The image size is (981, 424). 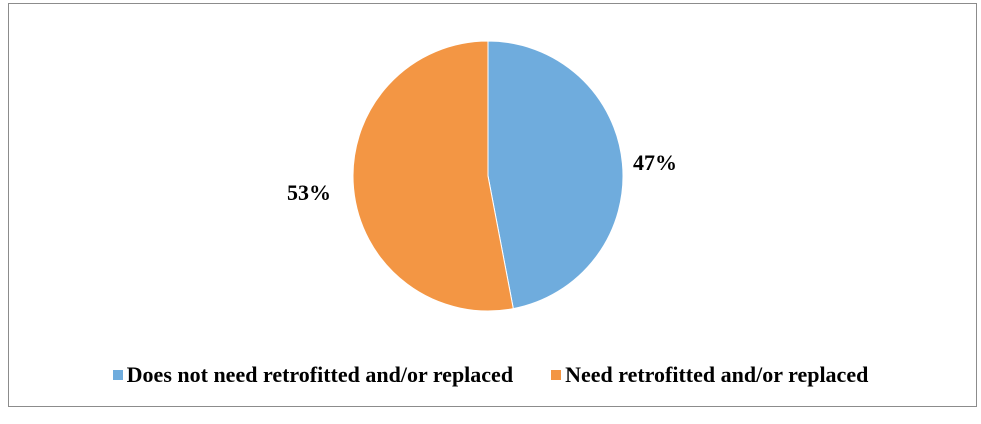 I want to click on pie-data-labels: 47% 53%, so click(x=482, y=177).